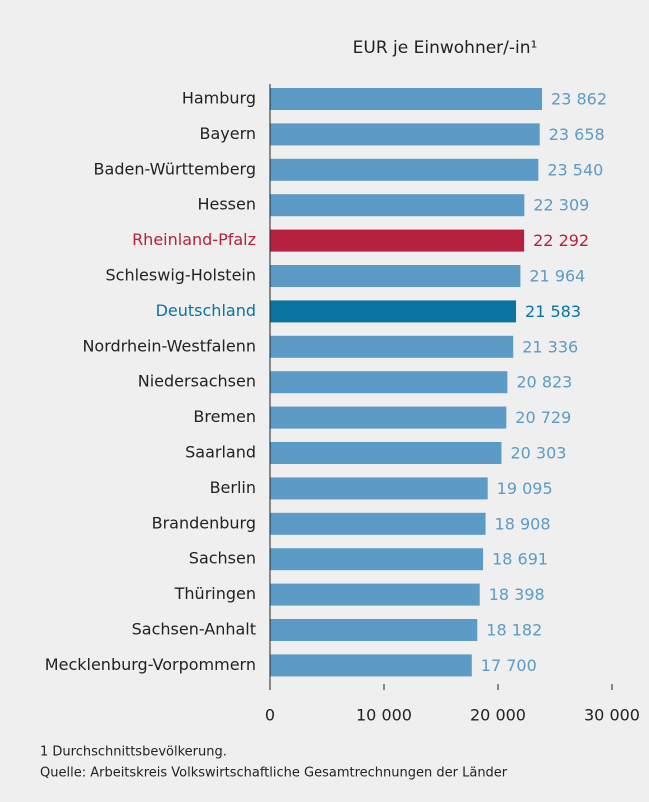  Describe the element at coordinates (575, 169) in the screenshot. I see `value-label: 23 540` at that location.